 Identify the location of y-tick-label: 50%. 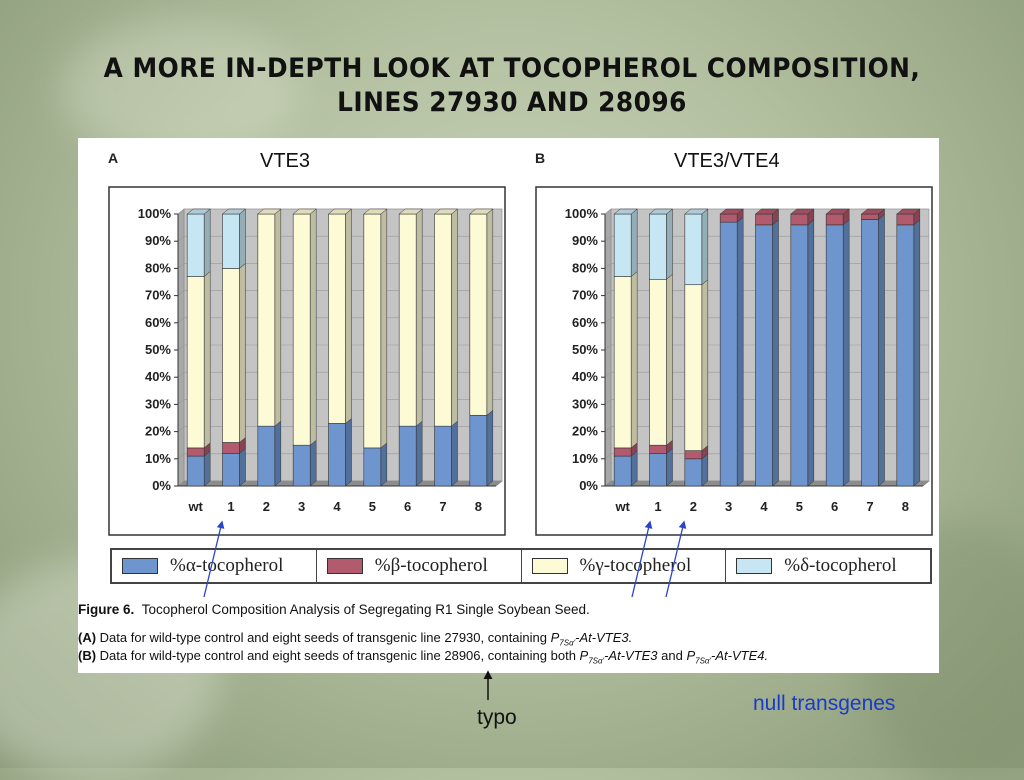
(158, 349).